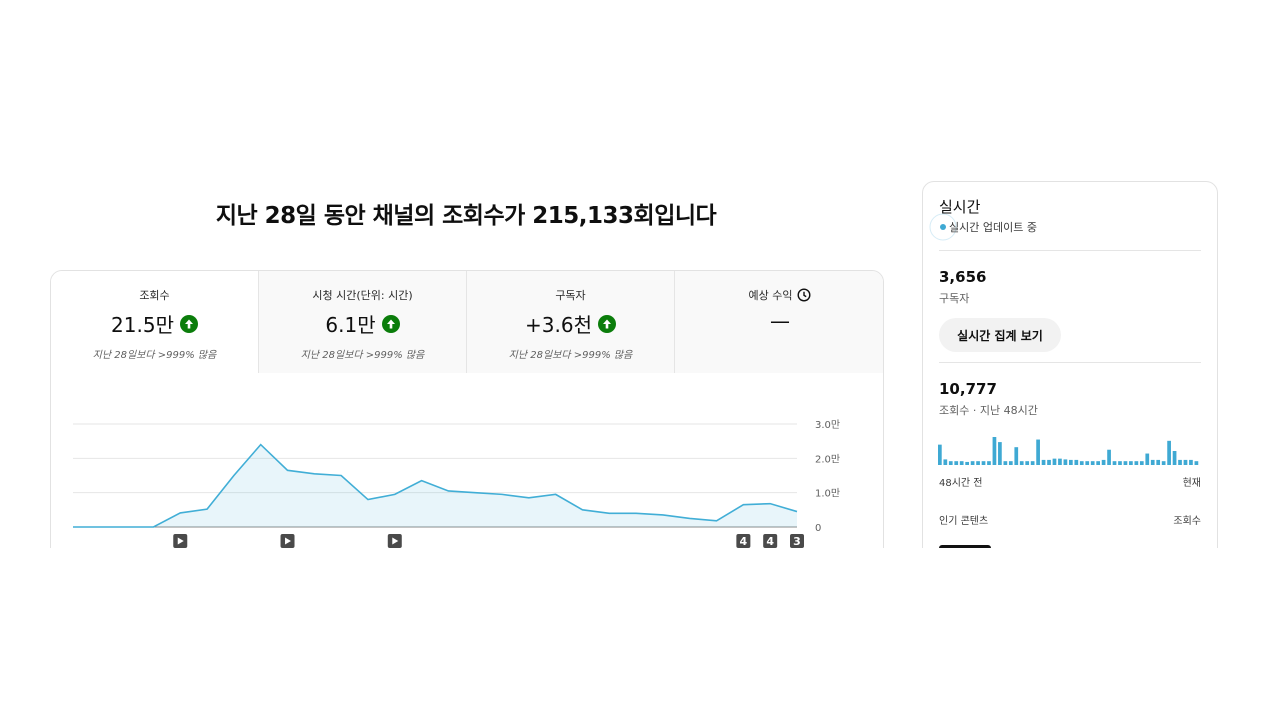  Describe the element at coordinates (964, 521) in the screenshot. I see `top-content-title: 인기 콘텐츠` at that location.